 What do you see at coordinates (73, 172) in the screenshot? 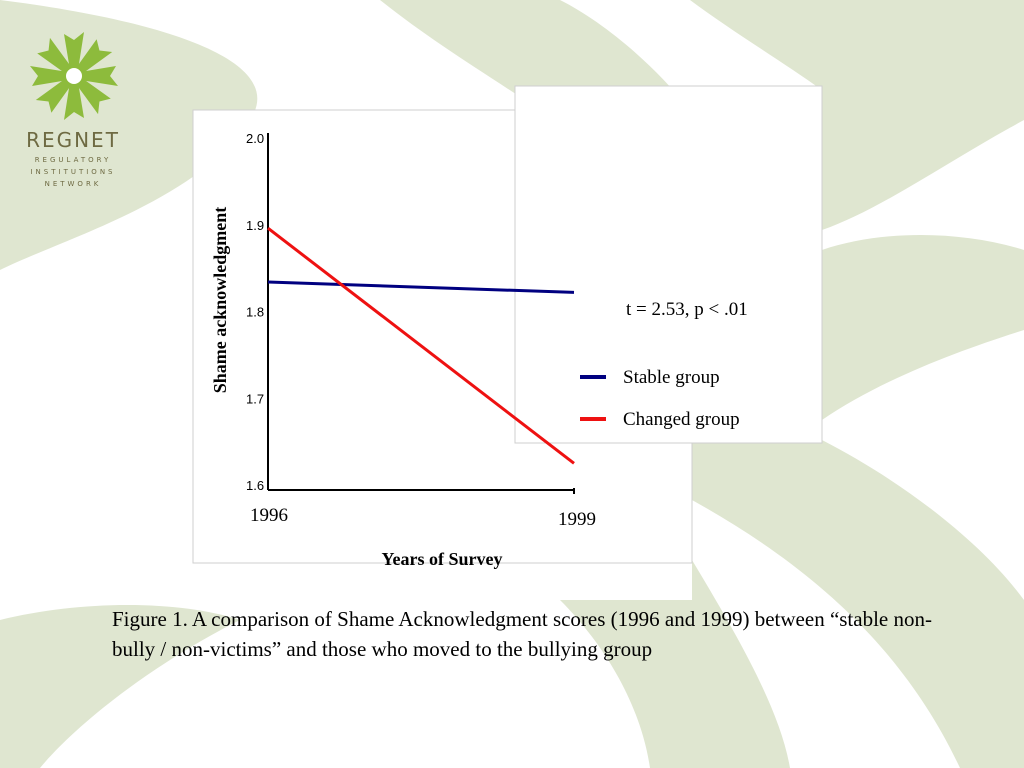
I see `logo-subtitle-line: INSTITUTIONS` at bounding box center [73, 172].